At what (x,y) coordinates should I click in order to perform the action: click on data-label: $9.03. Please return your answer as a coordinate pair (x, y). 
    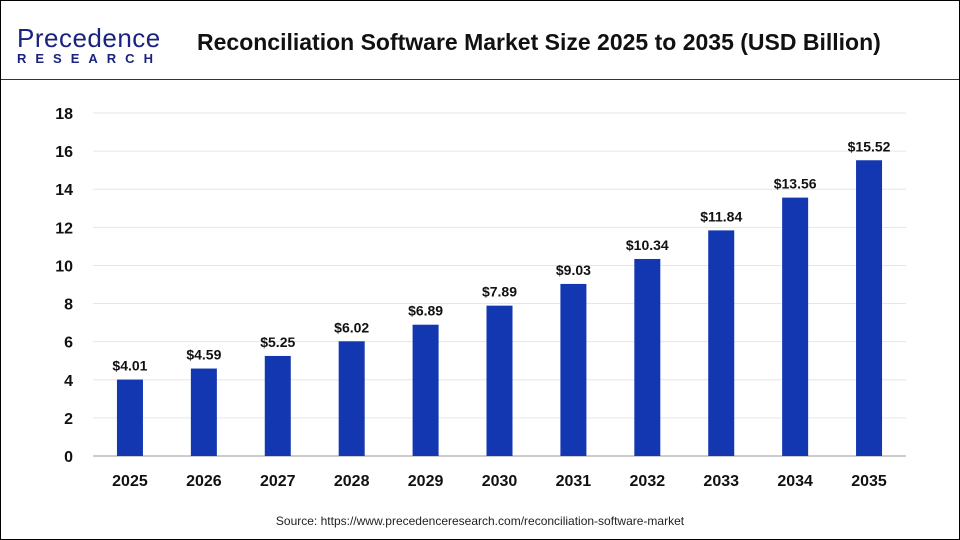
    Looking at the image, I should click on (573, 270).